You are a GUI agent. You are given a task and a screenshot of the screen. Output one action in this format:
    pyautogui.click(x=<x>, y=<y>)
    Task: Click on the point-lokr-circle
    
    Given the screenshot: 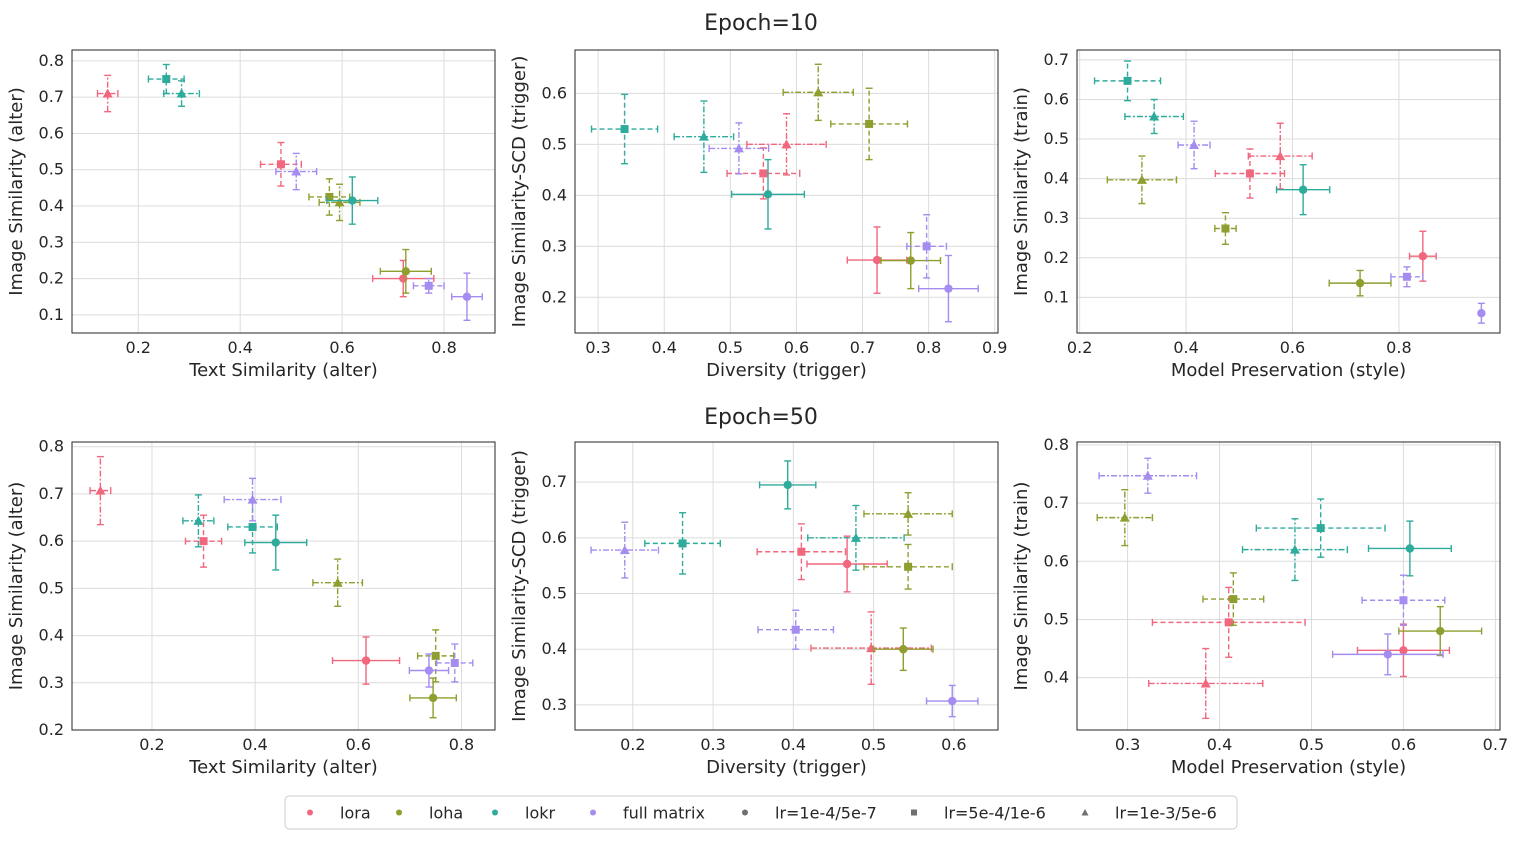 What is the action you would take?
    pyautogui.click(x=768, y=194)
    